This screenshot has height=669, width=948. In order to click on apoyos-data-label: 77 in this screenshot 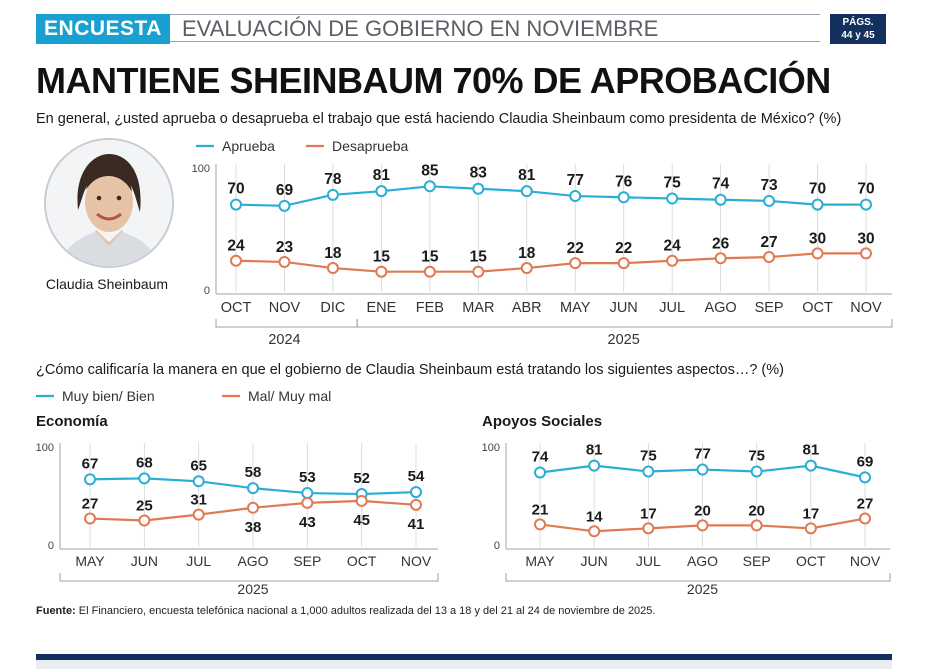, I will do `click(702, 454)`.